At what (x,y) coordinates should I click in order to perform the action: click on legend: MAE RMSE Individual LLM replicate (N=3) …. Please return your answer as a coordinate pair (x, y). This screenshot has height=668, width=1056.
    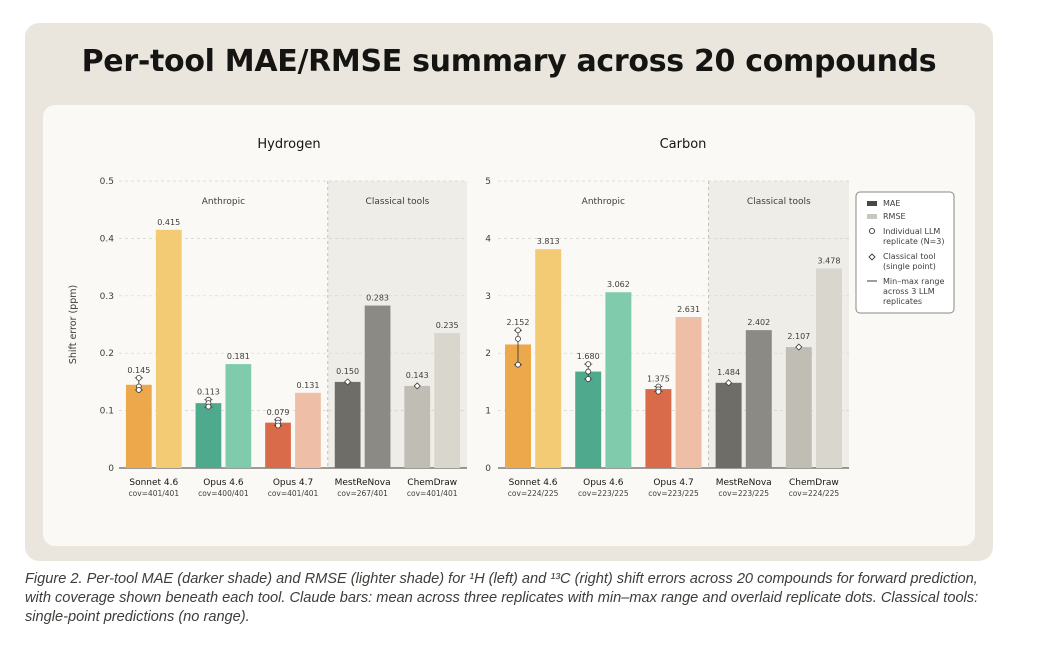
    Looking at the image, I should click on (905, 252).